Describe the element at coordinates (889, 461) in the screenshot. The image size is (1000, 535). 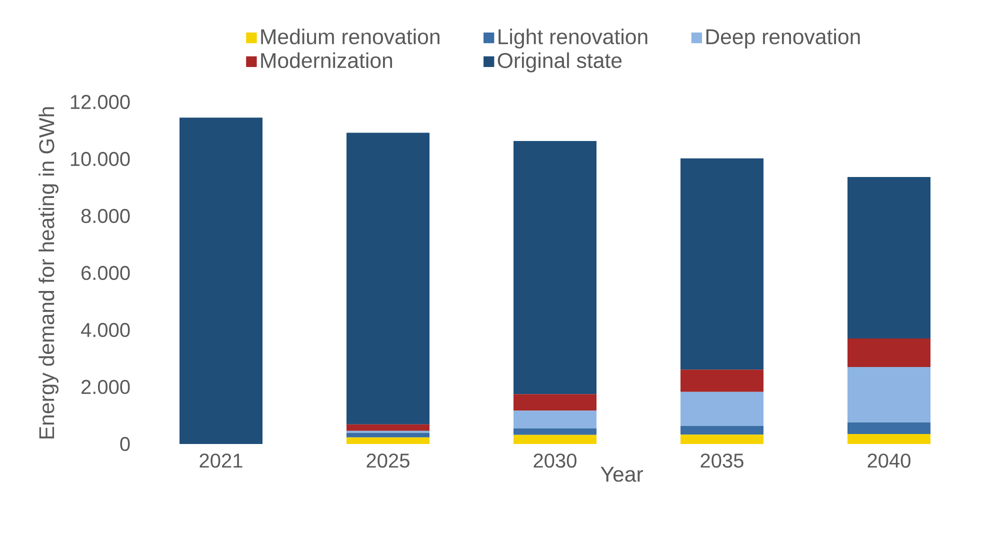
I see `x-tick-label: 2040` at that location.